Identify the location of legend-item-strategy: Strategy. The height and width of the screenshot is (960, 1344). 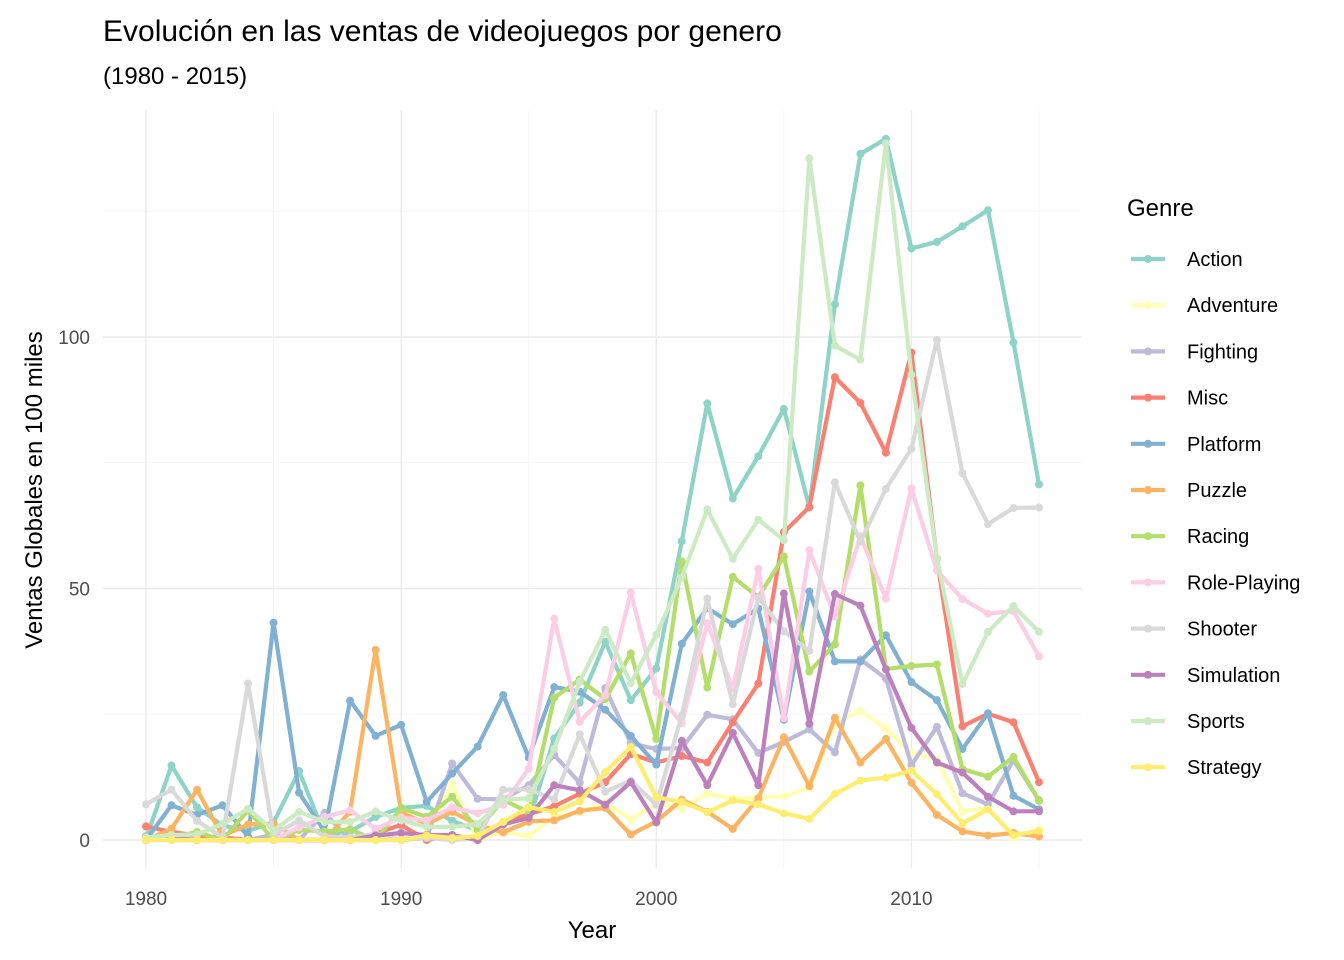
(1196, 768).